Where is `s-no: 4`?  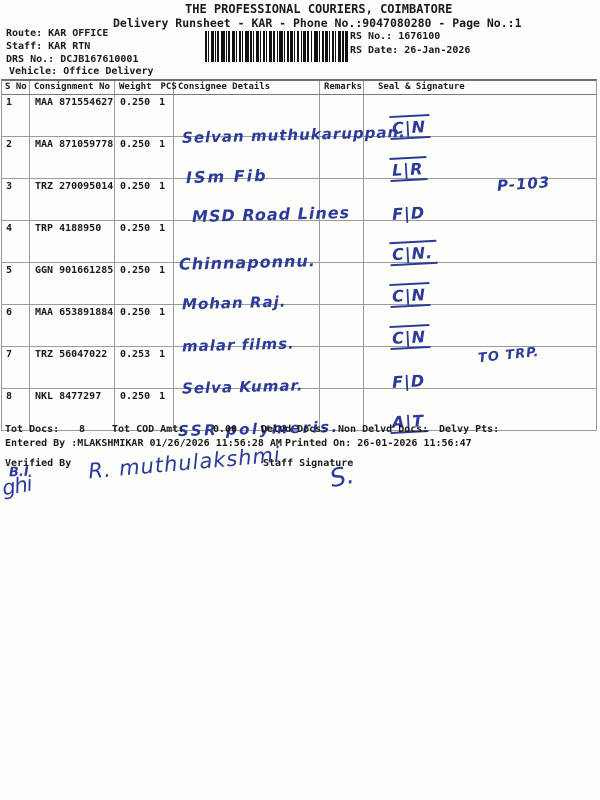
s-no: 4 is located at coordinates (9, 228).